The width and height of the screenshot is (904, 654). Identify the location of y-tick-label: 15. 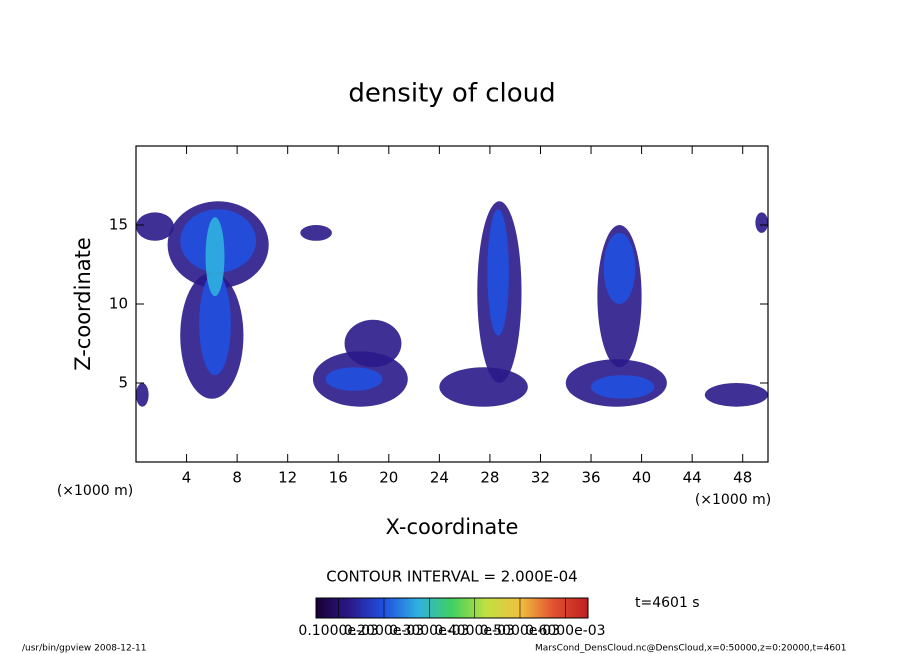
(118, 225).